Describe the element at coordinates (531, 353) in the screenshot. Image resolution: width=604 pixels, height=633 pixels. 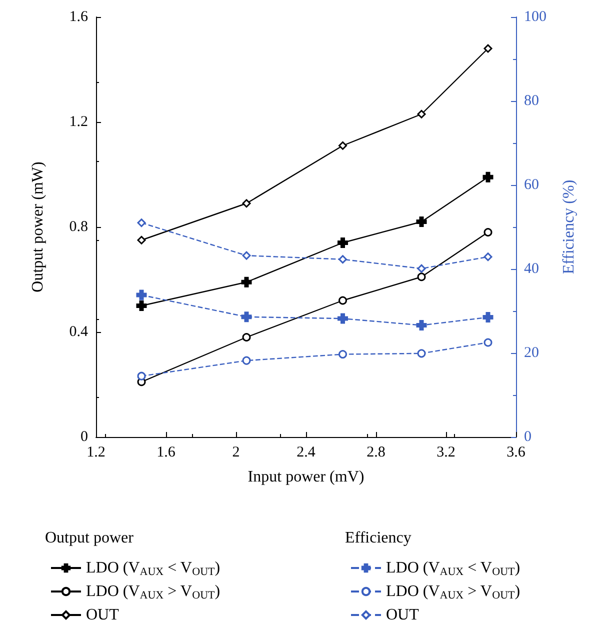
I see `y2-tick-label: 20` at that location.